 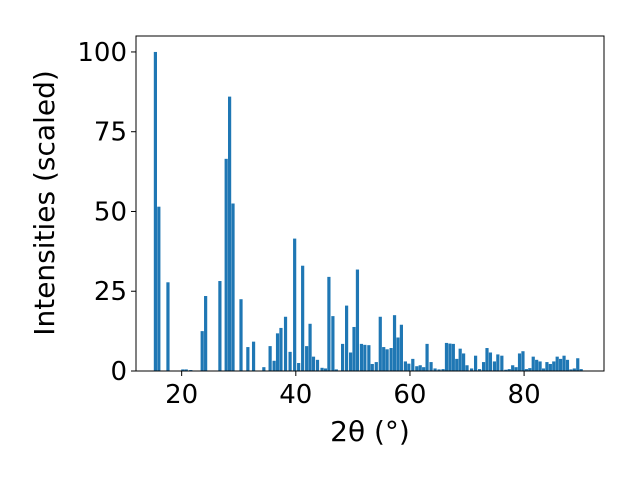 I want to click on x-axis-ticks: 20 40 60 80, so click(x=353, y=390).